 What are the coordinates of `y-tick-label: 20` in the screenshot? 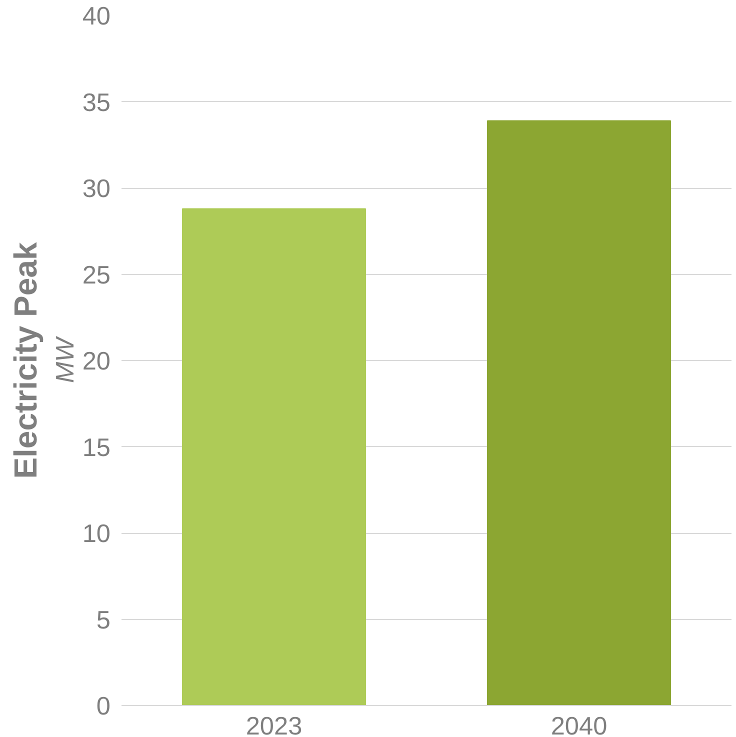 It's located at (96, 362).